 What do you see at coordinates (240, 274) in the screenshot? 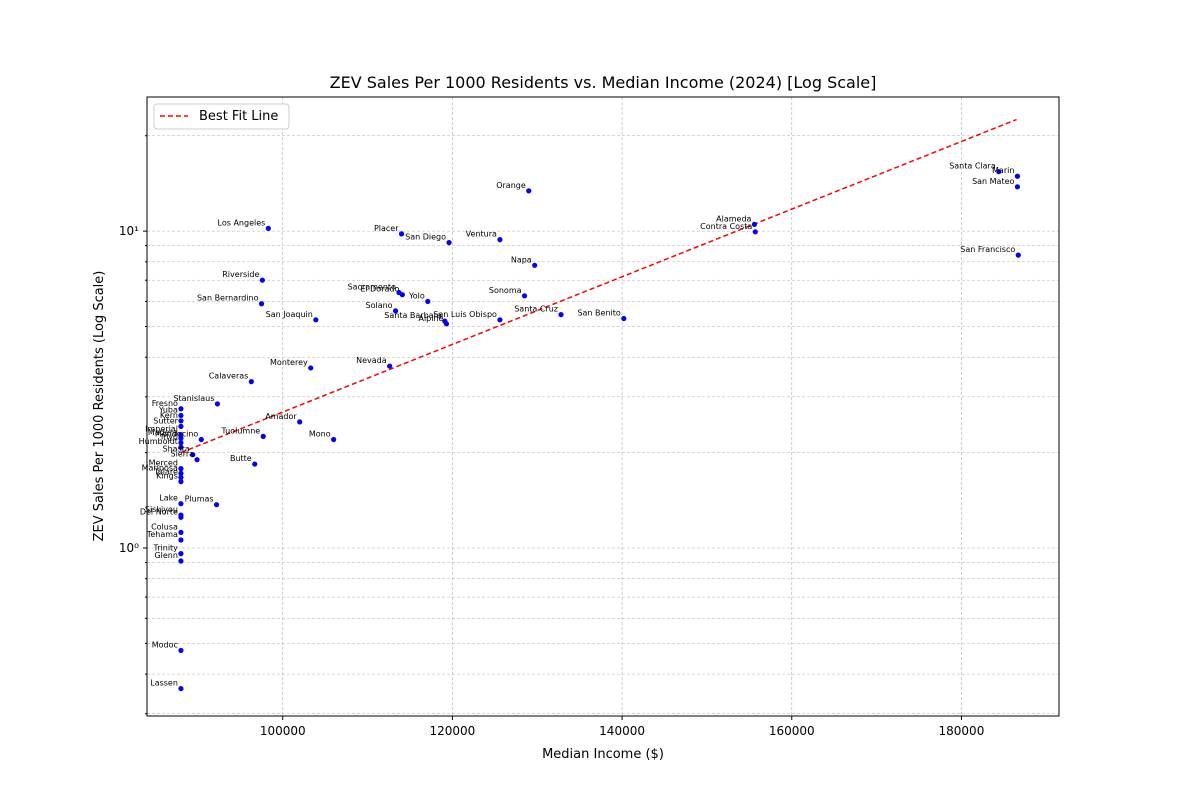
I see `point-label-riverside: Riverside` at bounding box center [240, 274].